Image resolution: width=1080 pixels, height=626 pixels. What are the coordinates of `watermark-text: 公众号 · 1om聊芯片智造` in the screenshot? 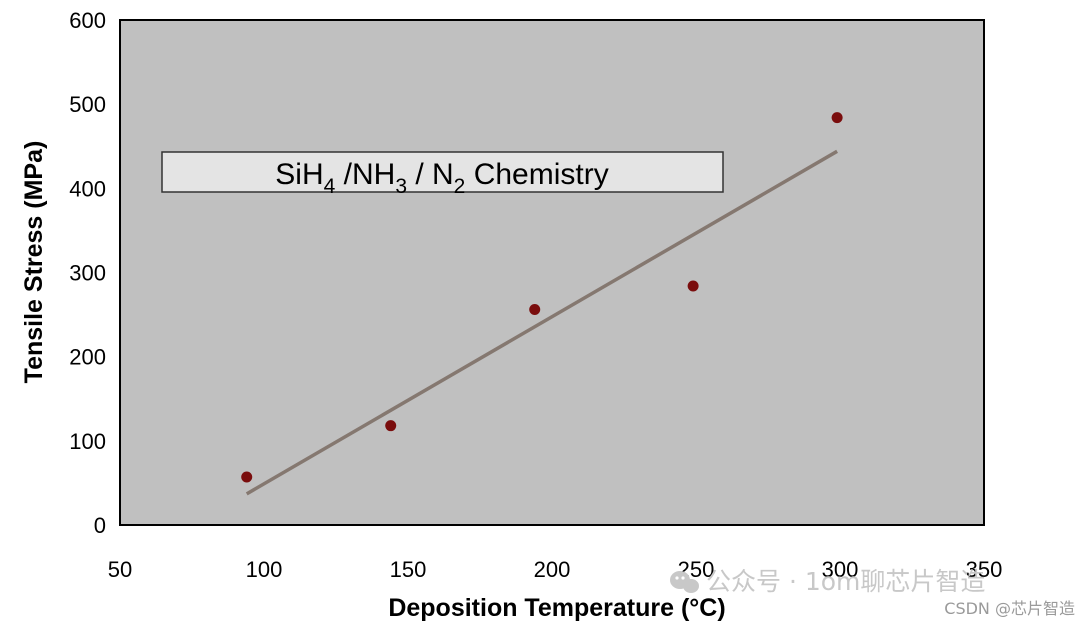 It's located at (845, 581).